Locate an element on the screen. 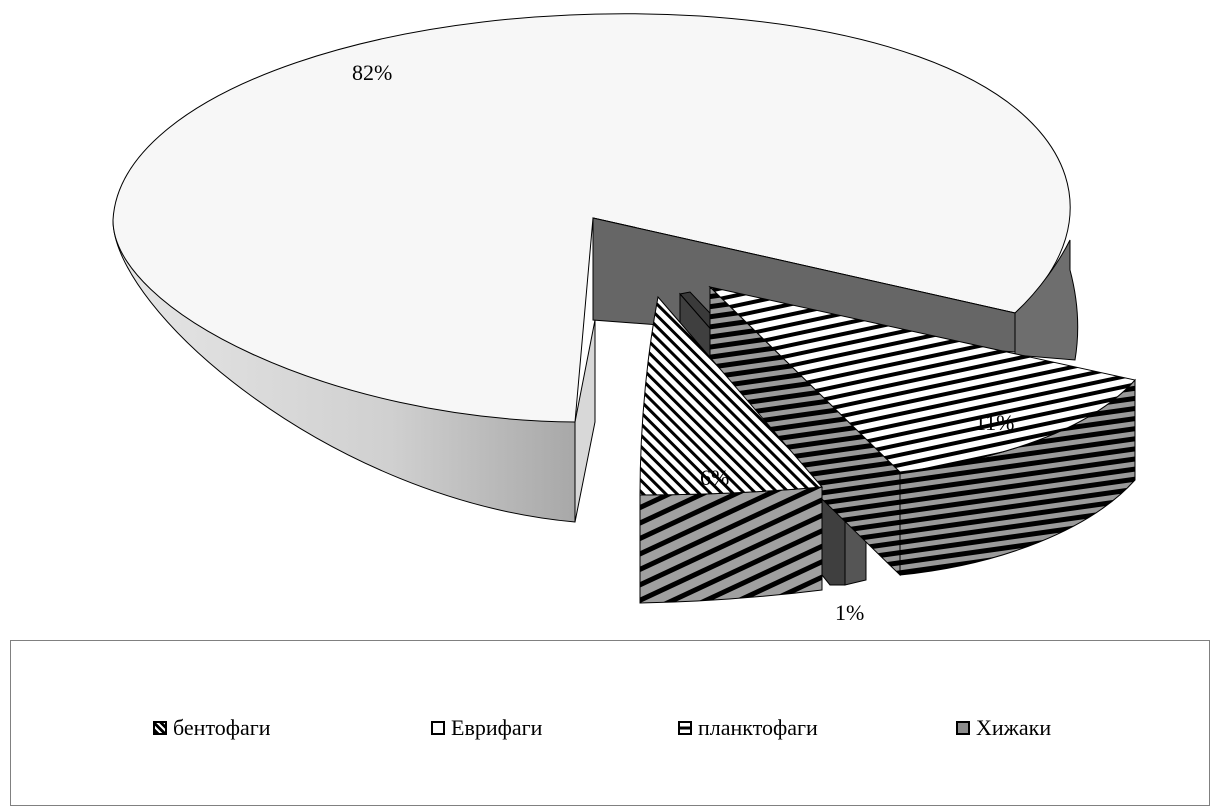 The image size is (1211, 807). data-label-khyzhaky: 1% is located at coordinates (849, 612).